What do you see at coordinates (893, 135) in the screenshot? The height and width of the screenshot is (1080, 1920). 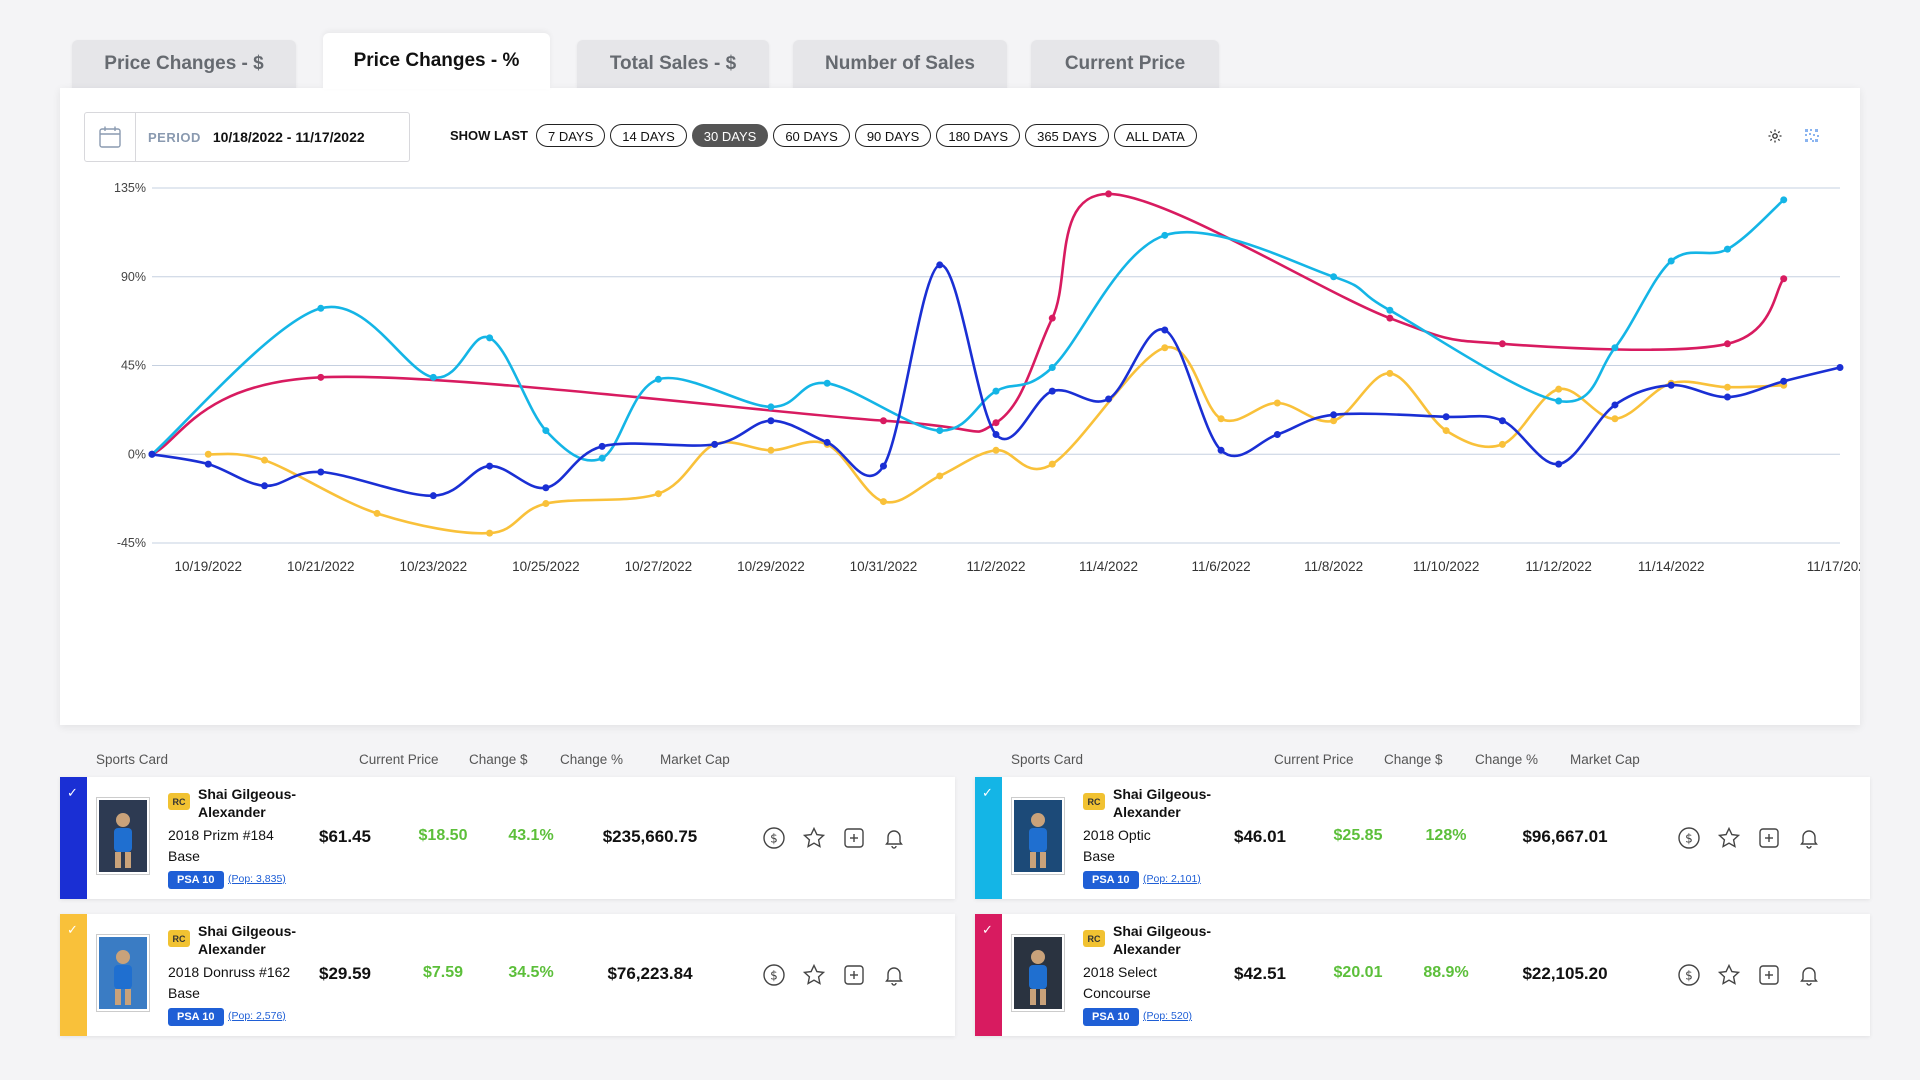 I see `range-button: 90 DAYS` at bounding box center [893, 135].